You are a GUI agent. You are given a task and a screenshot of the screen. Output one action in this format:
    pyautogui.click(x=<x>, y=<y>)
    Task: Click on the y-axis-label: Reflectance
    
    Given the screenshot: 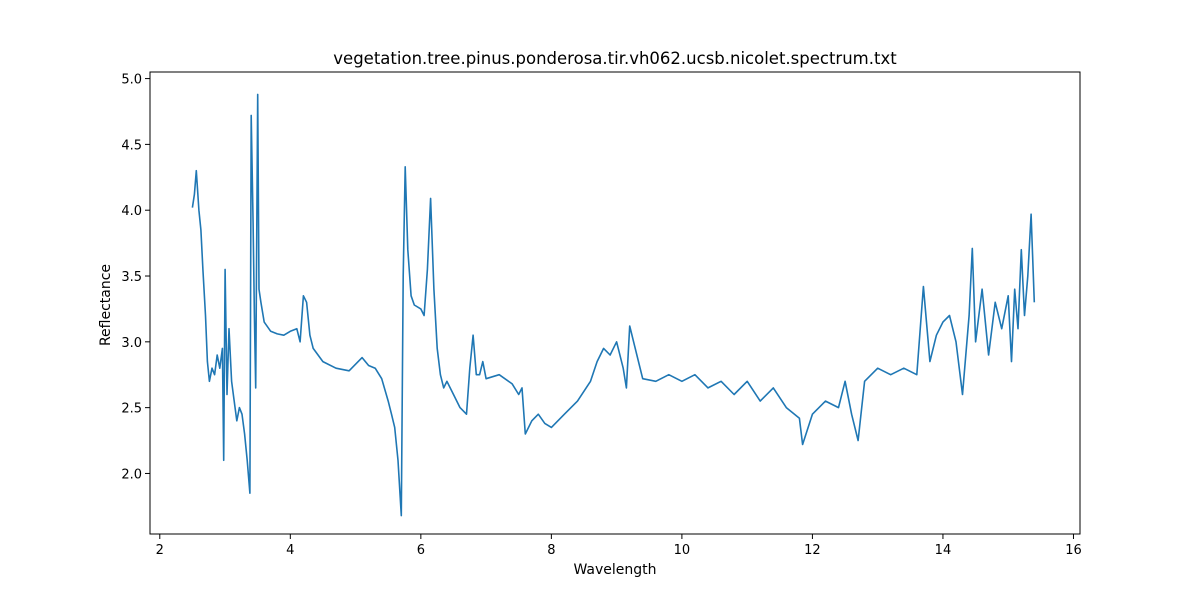 What is the action you would take?
    pyautogui.click(x=106, y=305)
    